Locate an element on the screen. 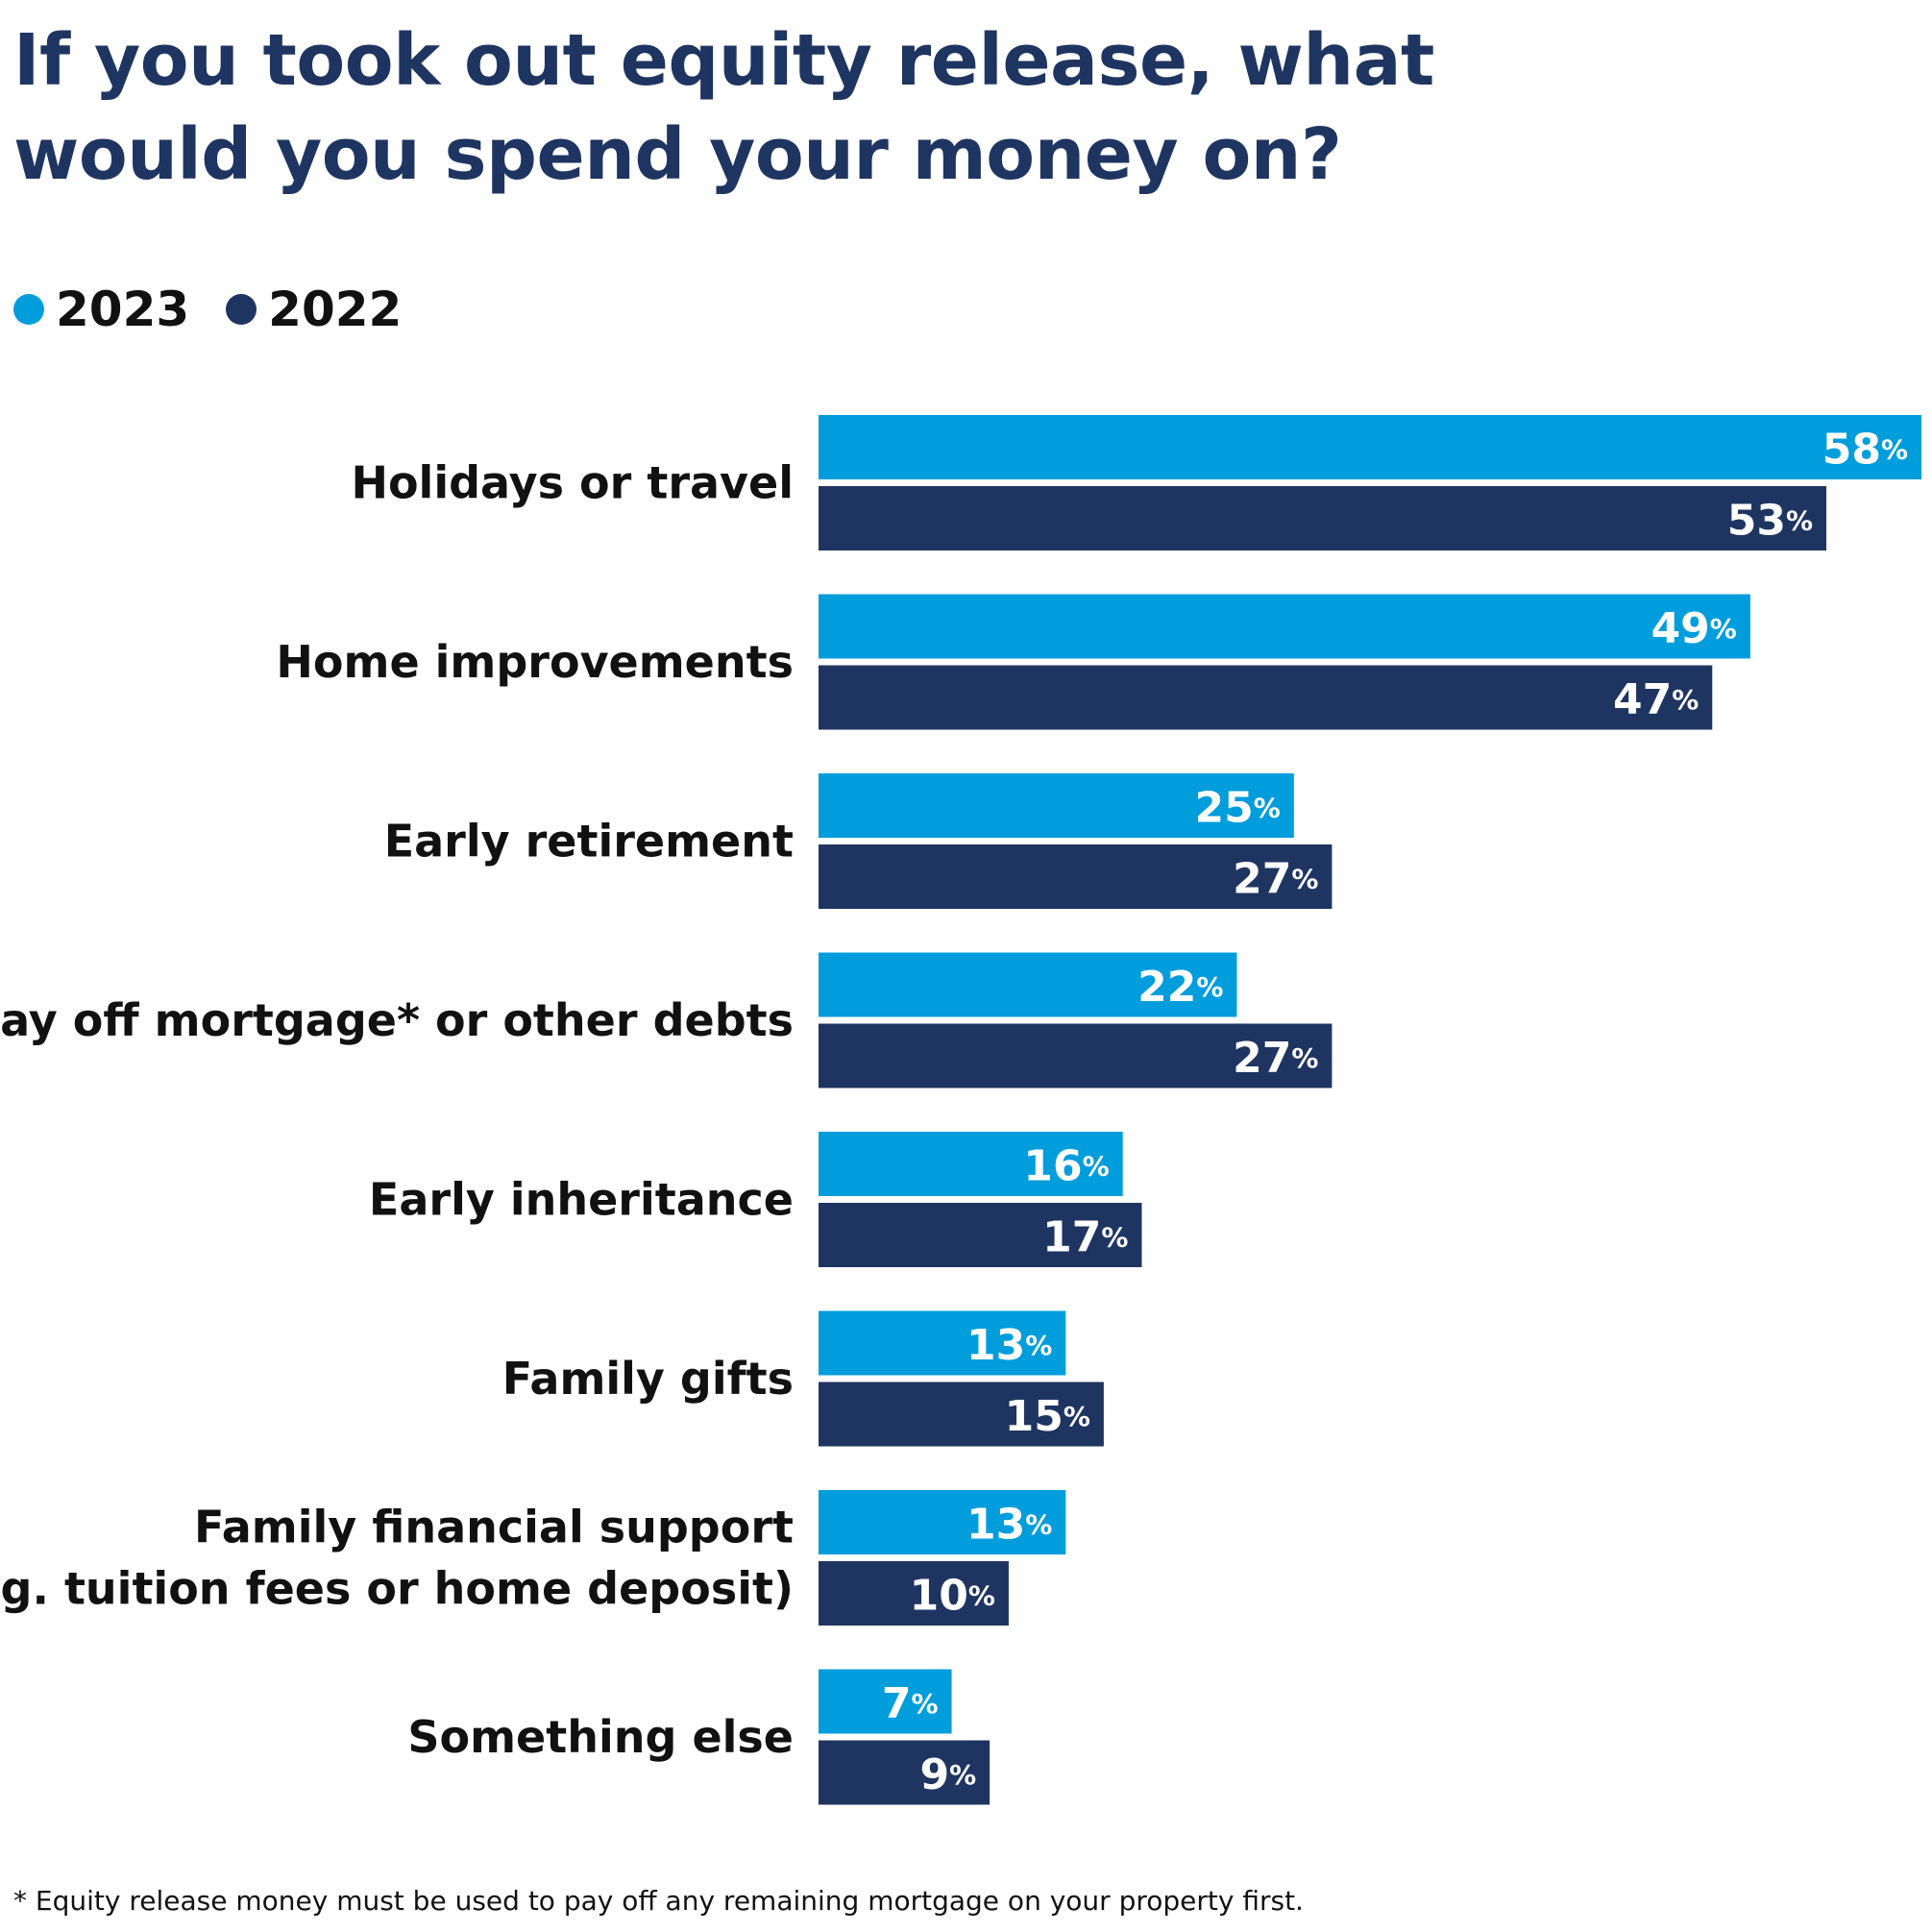 Image resolution: width=1932 pixels, height=1932 pixels. data-label-value: 10 is located at coordinates (939, 1595).